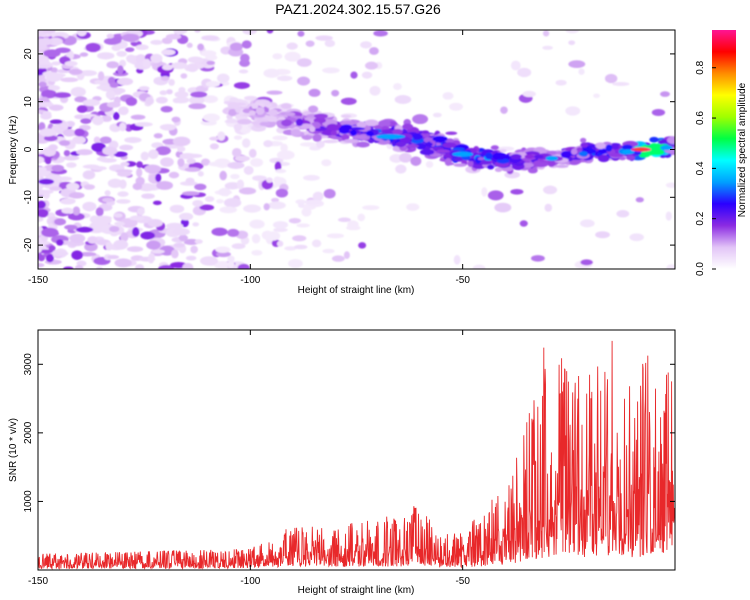  What do you see at coordinates (28, 244) in the screenshot?
I see `y-tick-label: -20` at bounding box center [28, 244].